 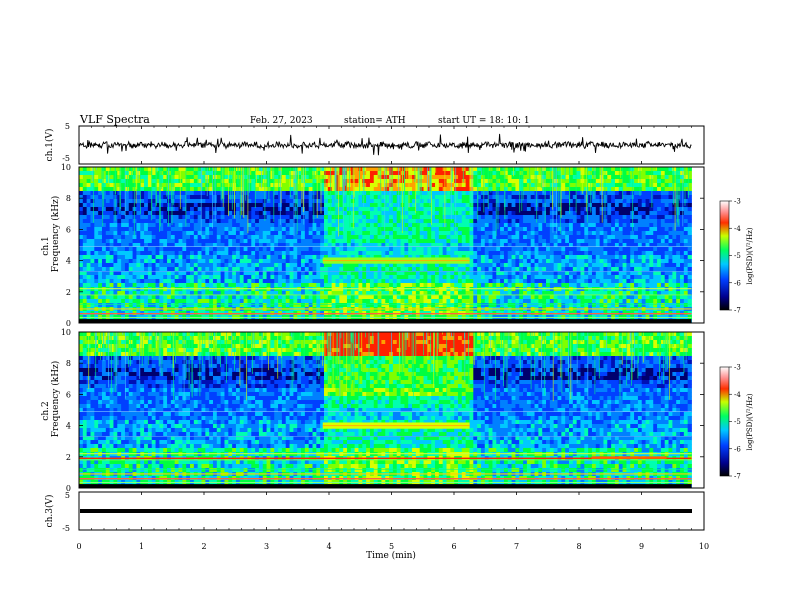 What do you see at coordinates (328, 546) in the screenshot?
I see `time-tick-label: 4` at bounding box center [328, 546].